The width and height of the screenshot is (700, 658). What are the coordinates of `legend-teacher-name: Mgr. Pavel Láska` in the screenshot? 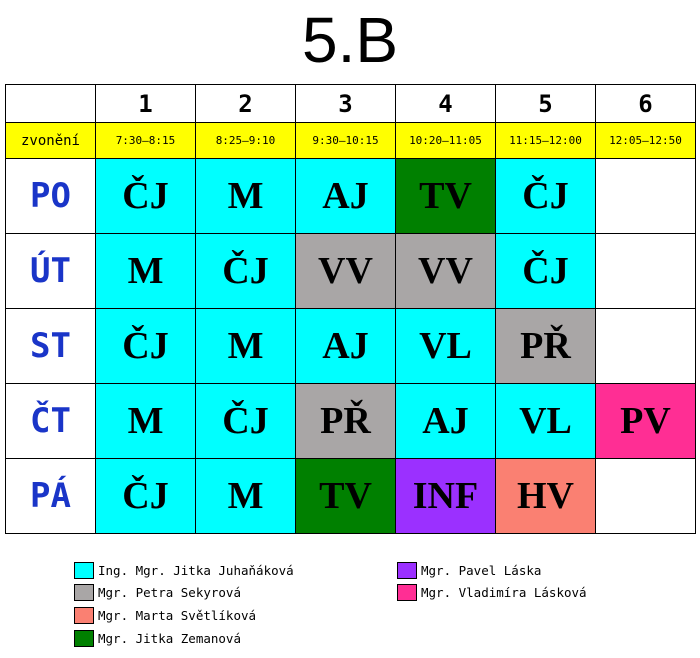 It's located at (481, 570).